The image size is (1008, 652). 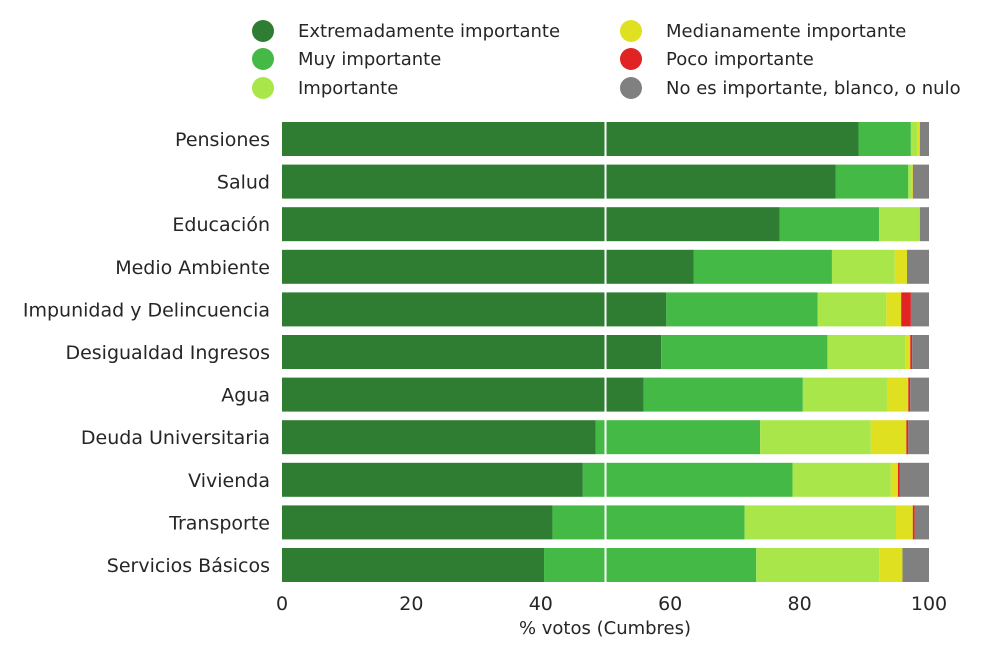 What do you see at coordinates (670, 604) in the screenshot?
I see `x-tick-label: 60` at bounding box center [670, 604].